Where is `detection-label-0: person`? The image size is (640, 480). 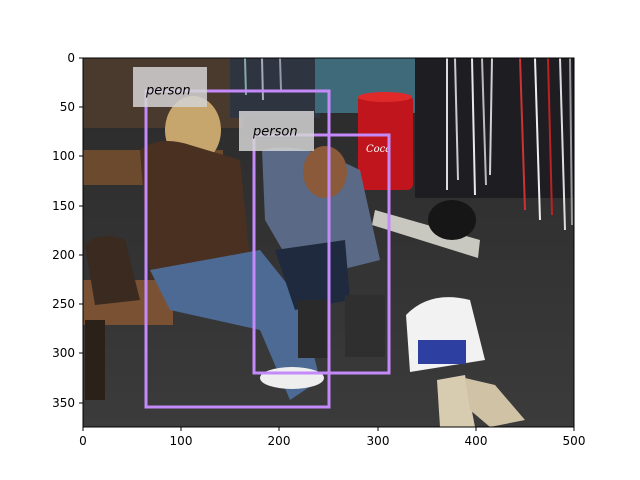
detection-label-0: person is located at coordinates (168, 91).